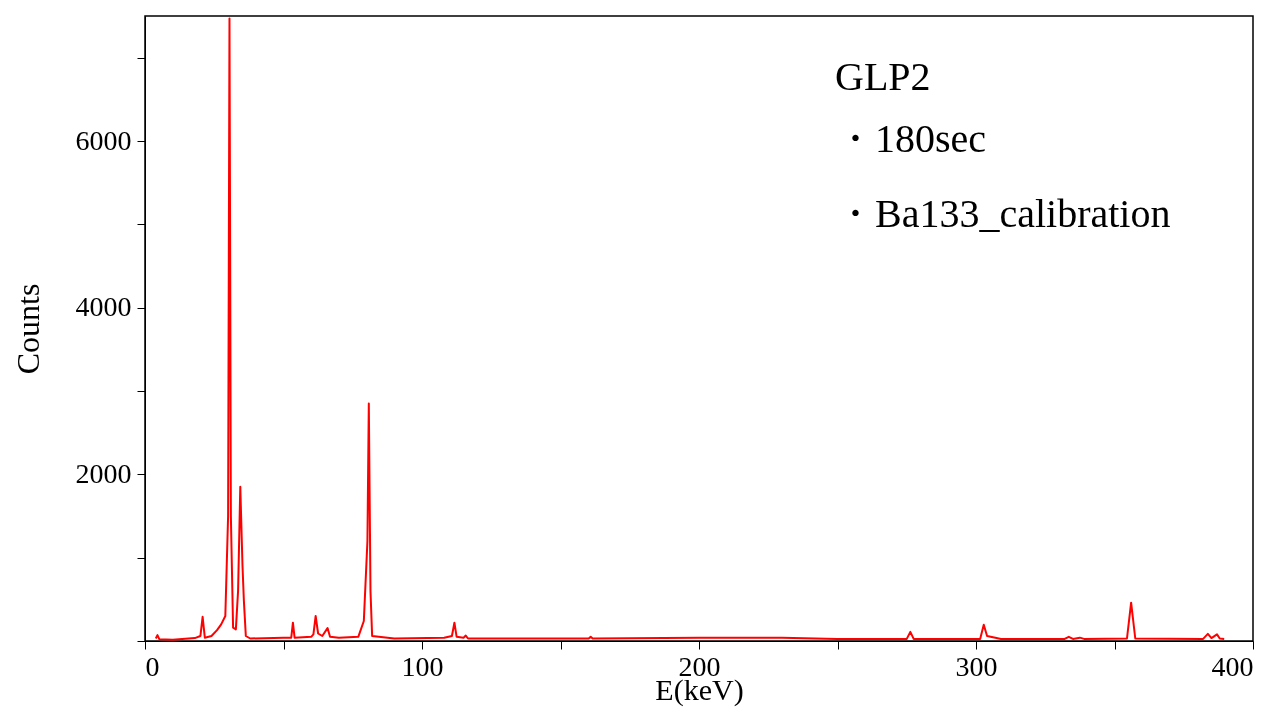  I want to click on annotation: GLP2, so click(883, 76).